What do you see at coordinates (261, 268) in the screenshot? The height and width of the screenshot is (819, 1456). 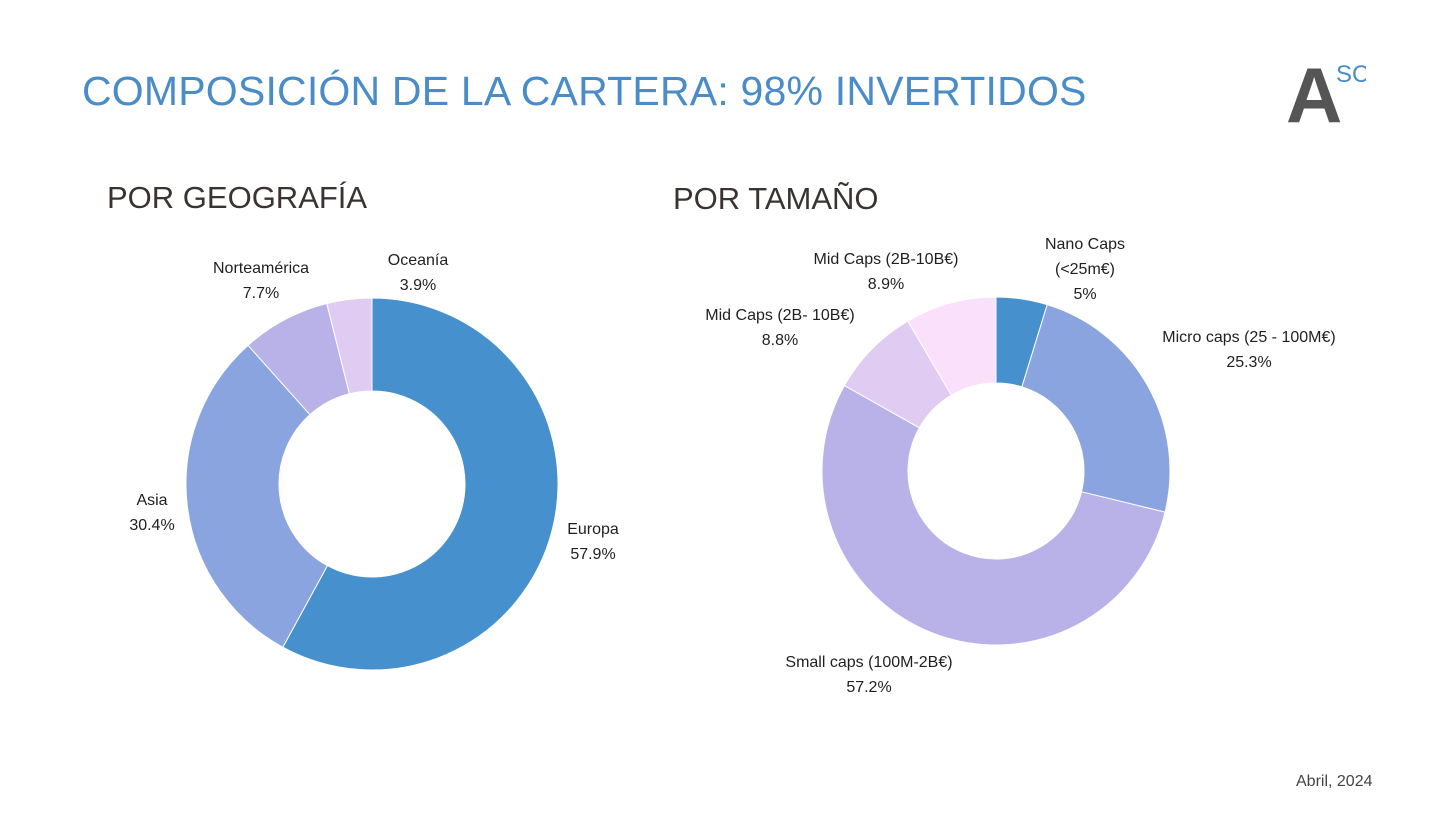 I see `geo-label-name-2: Norteamérica` at bounding box center [261, 268].